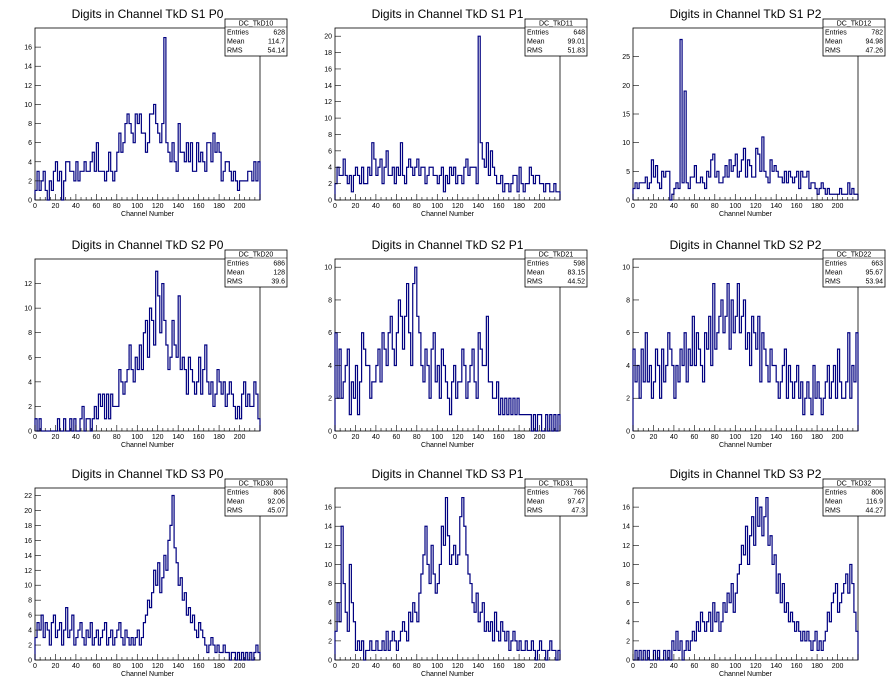  I want to click on stats-value-rms: 45.07, so click(276, 511).